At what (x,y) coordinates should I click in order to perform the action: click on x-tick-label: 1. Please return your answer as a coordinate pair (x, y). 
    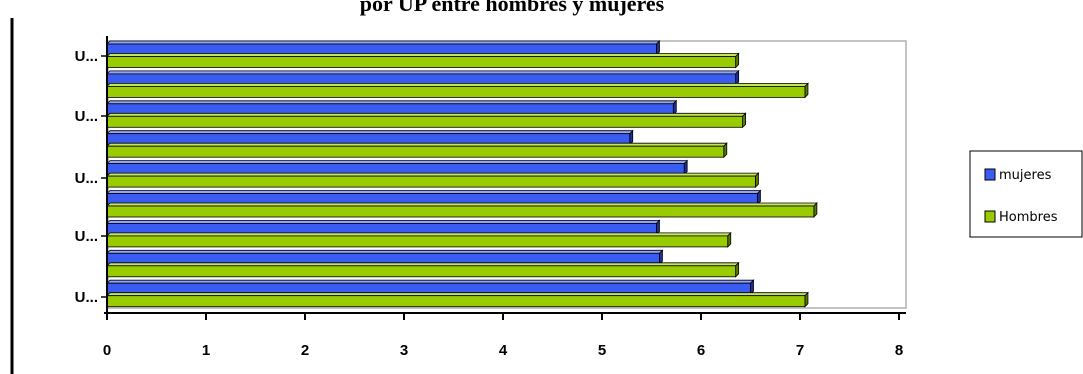
    Looking at the image, I should click on (206, 350).